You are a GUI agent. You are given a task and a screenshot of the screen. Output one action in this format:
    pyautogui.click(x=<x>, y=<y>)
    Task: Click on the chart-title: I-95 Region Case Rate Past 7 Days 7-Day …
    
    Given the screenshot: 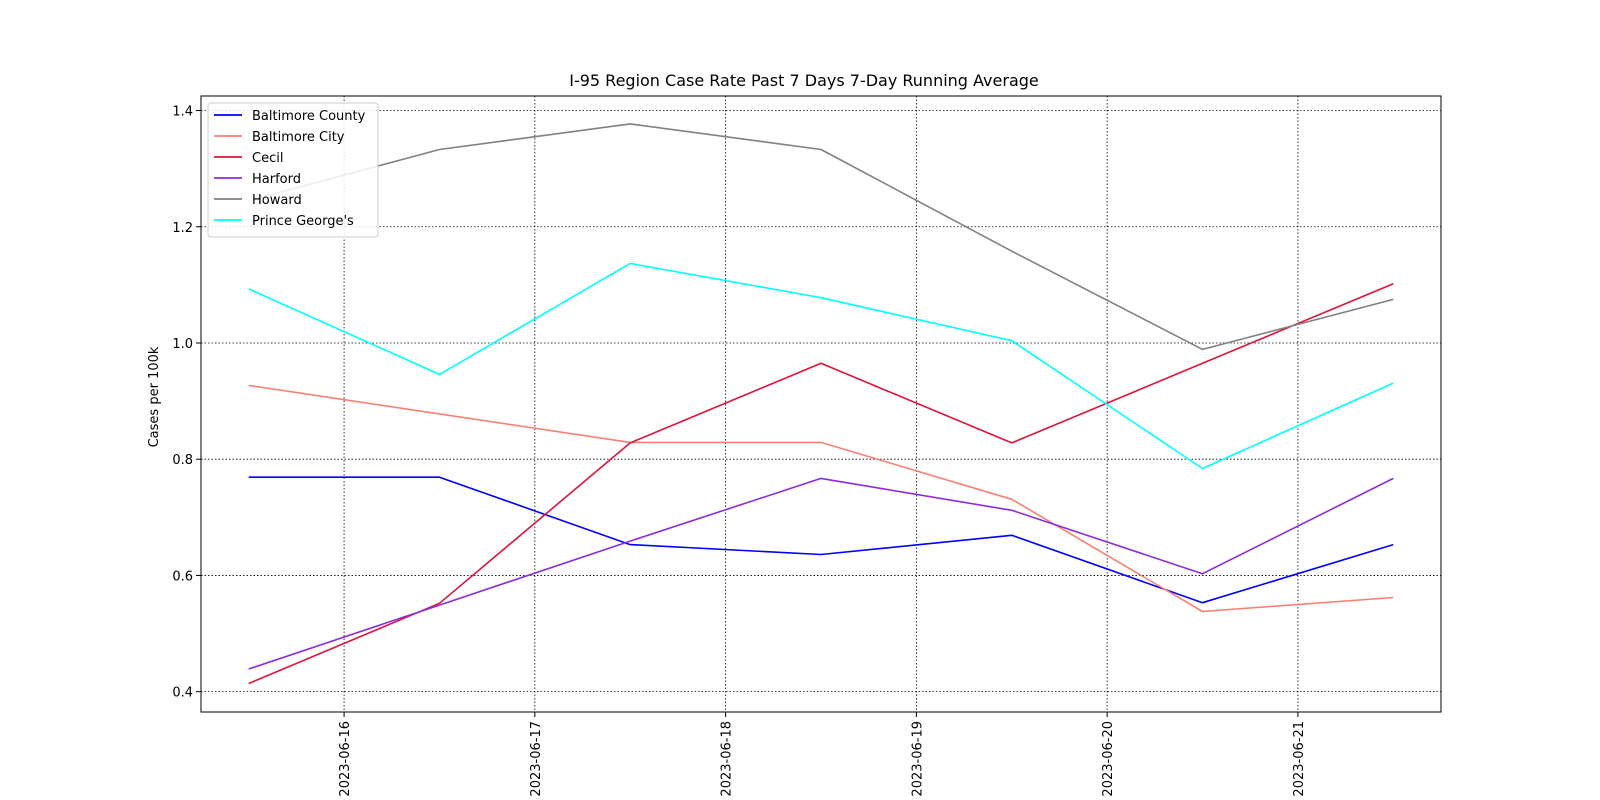 What is the action you would take?
    pyautogui.click(x=804, y=80)
    